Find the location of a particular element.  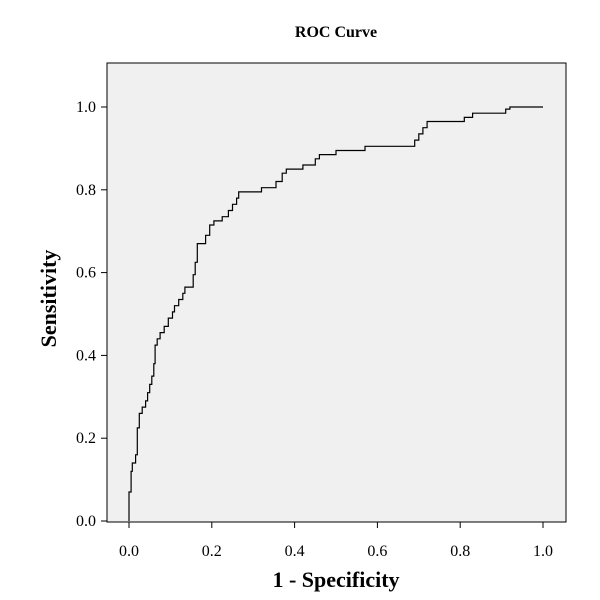

y-tick-label: 0.0 is located at coordinates (86, 521).